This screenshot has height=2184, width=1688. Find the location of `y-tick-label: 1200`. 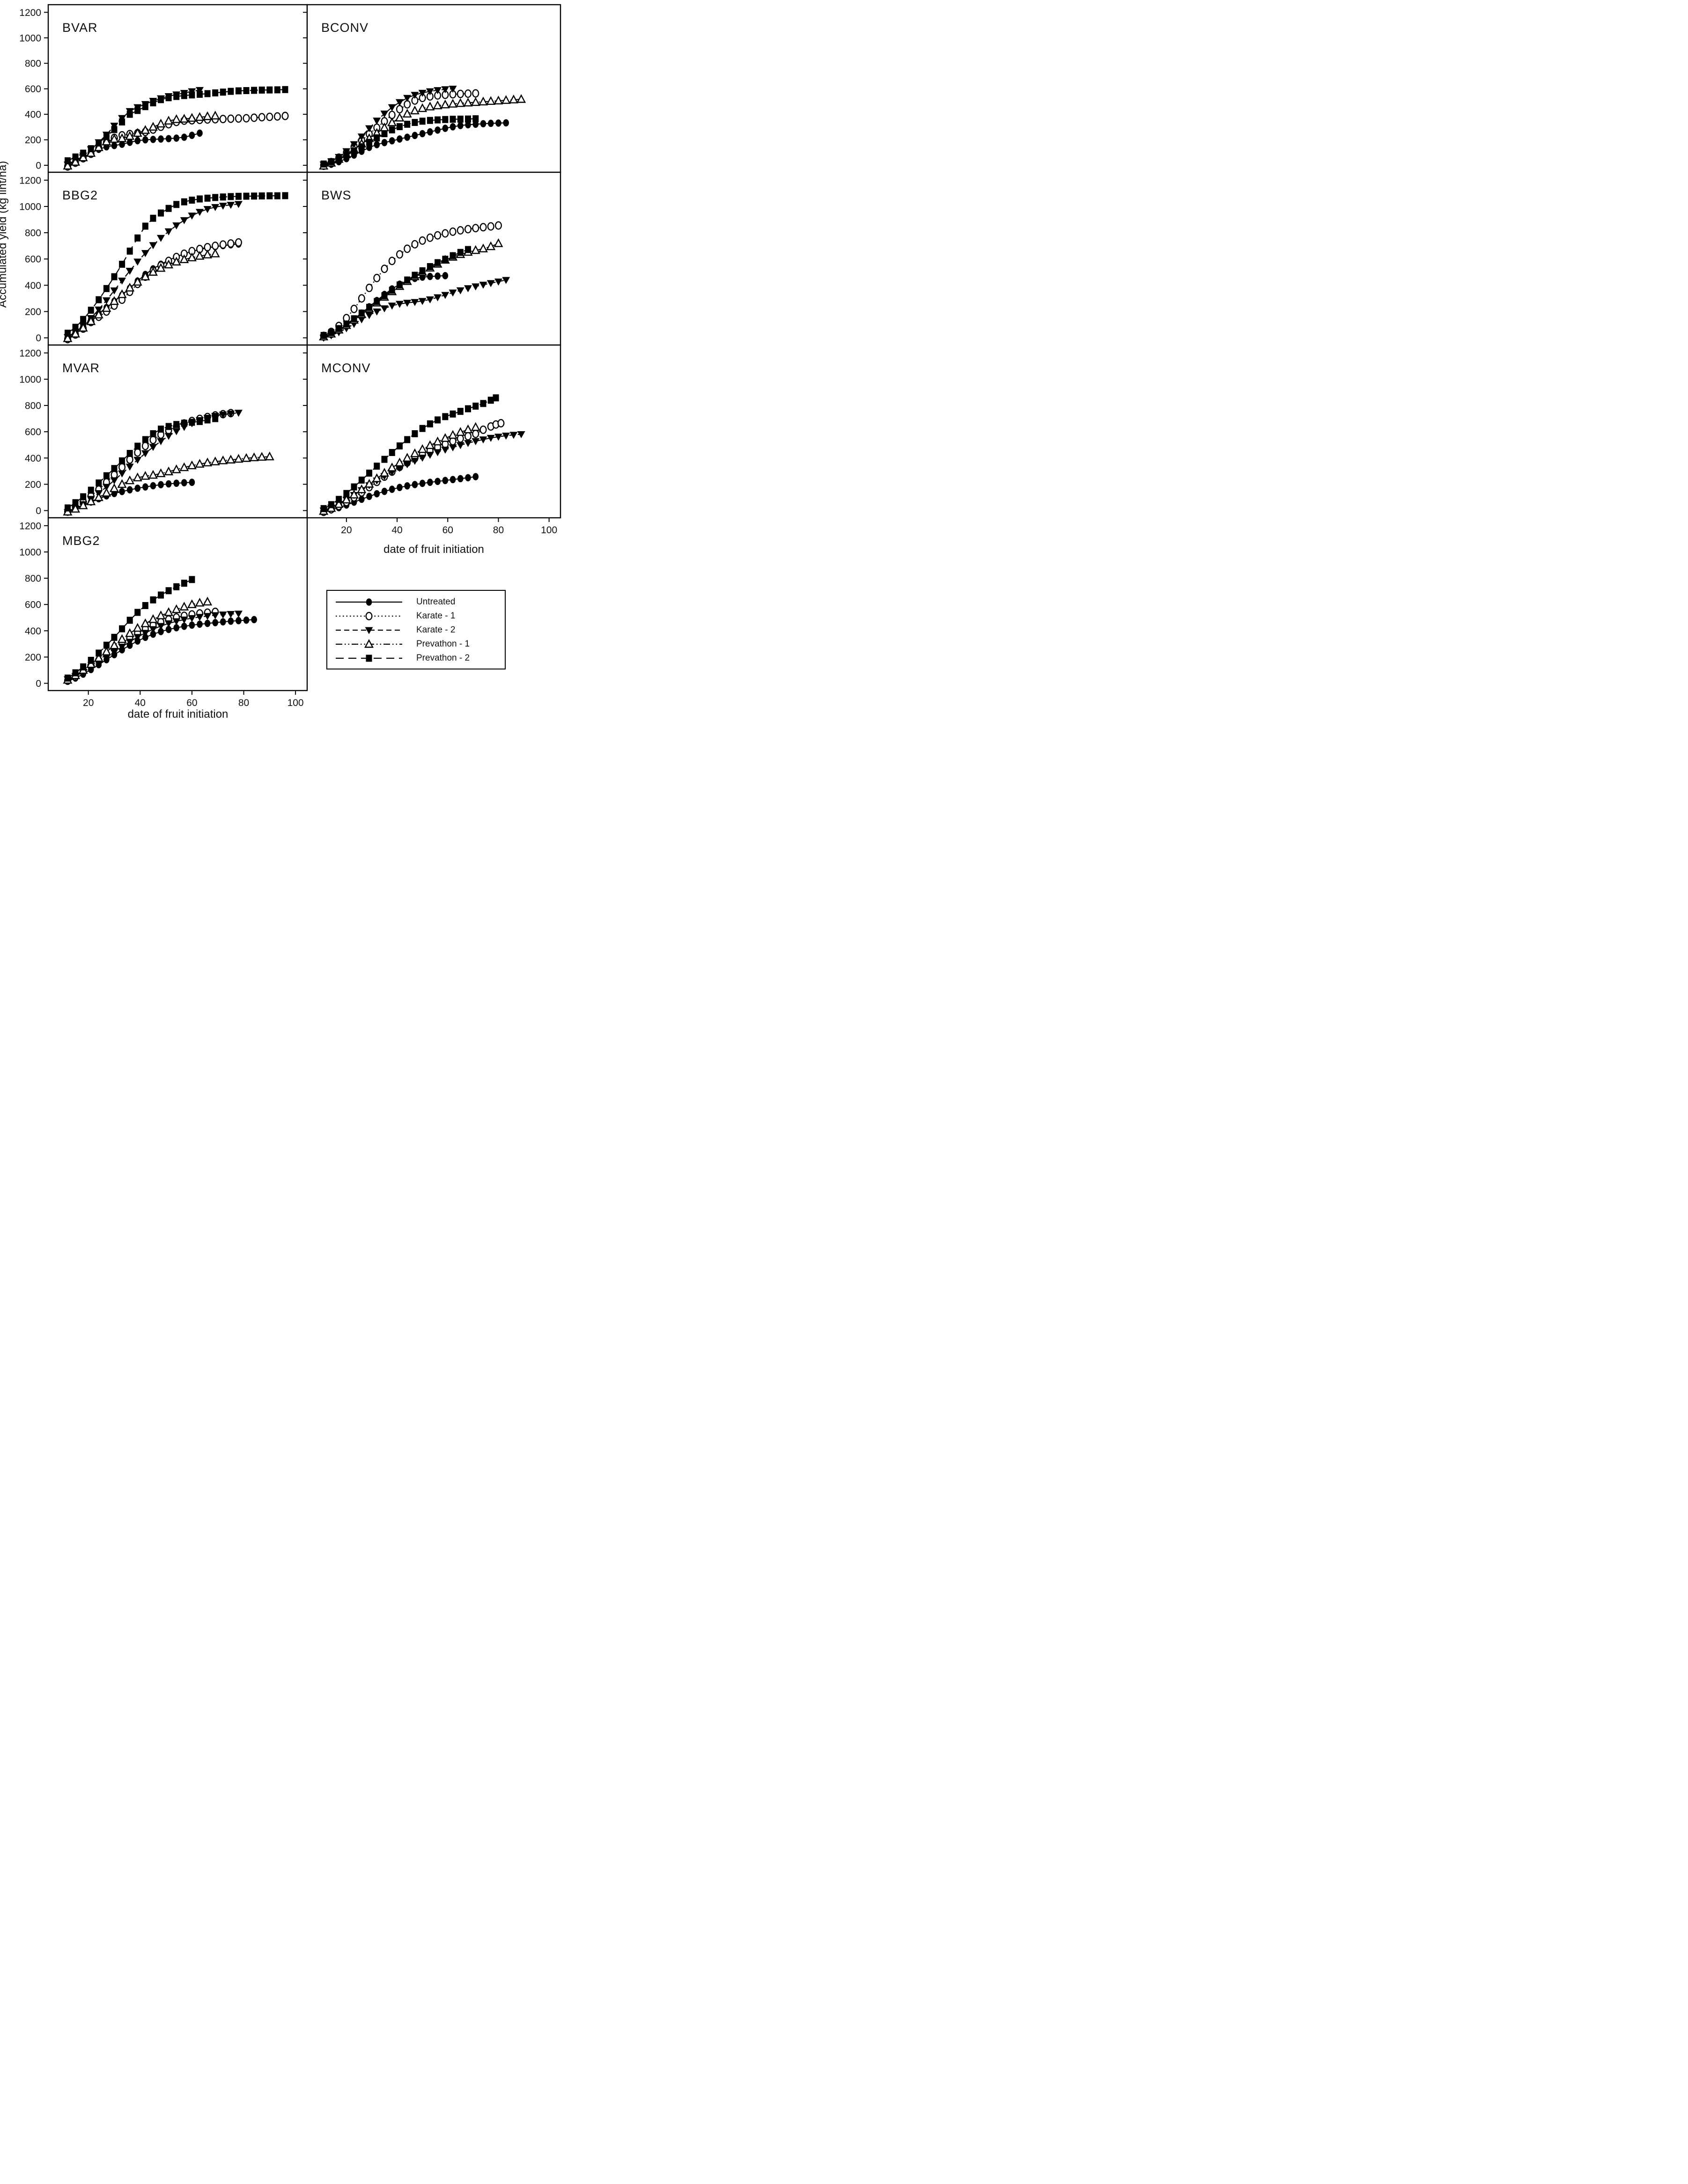

y-tick-label: 1200 is located at coordinates (30, 353).